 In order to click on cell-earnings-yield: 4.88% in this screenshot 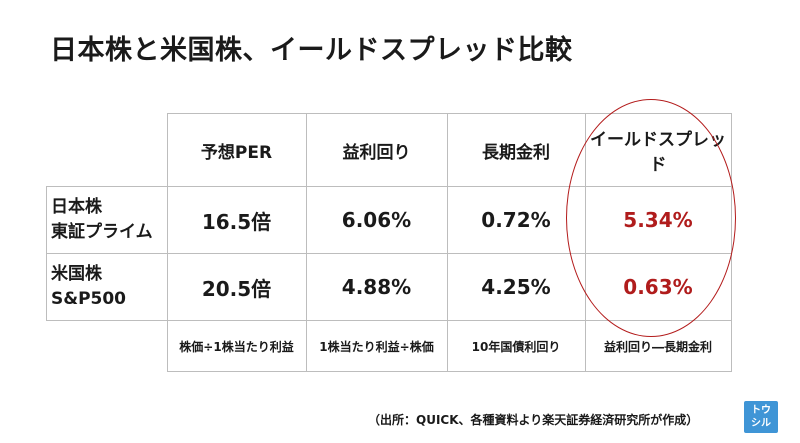, I will do `click(376, 287)`.